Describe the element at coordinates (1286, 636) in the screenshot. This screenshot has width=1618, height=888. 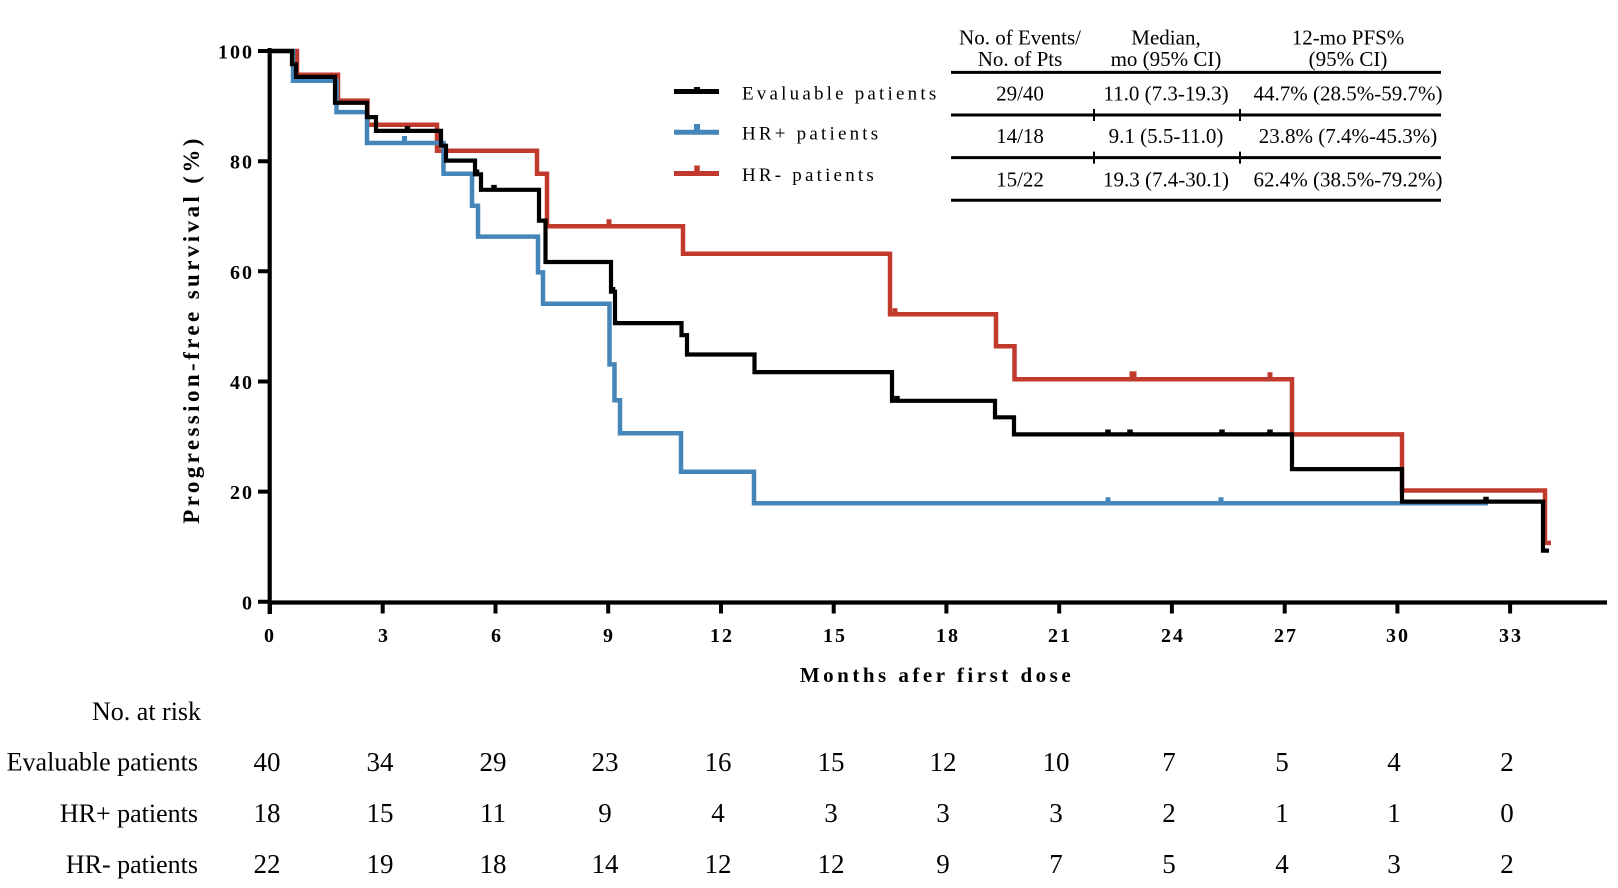
I see `svg-text: 27` at that location.